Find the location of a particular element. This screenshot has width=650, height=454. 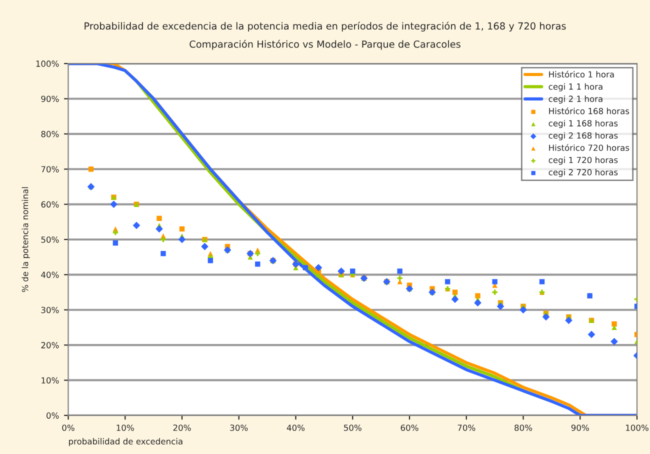

y-tick-label: 20% is located at coordinates (50, 345).